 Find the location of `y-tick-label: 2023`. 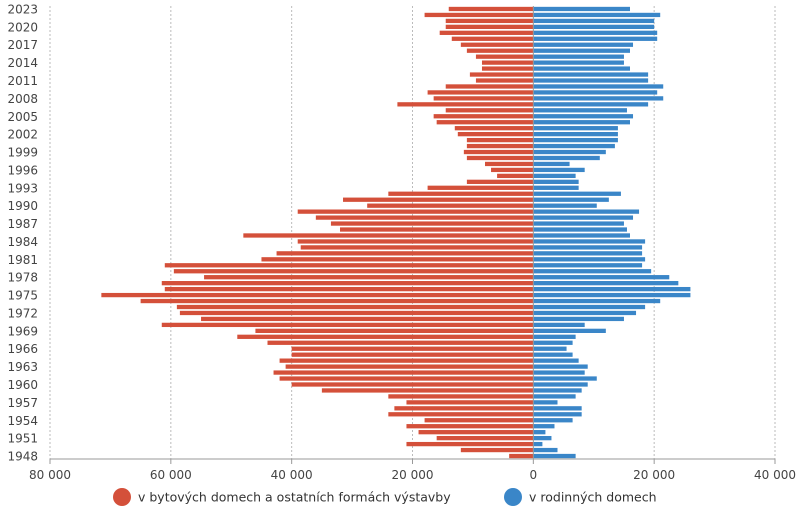

y-tick-label: 2023 is located at coordinates (22, 9).